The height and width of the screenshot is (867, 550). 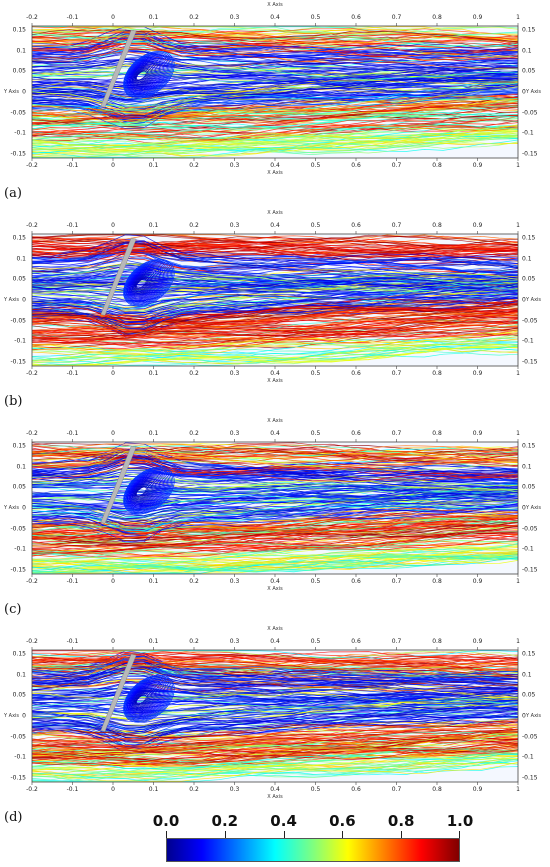 What do you see at coordinates (194, 581) in the screenshot?
I see `x-tick-label-bottom: 0.2` at bounding box center [194, 581].